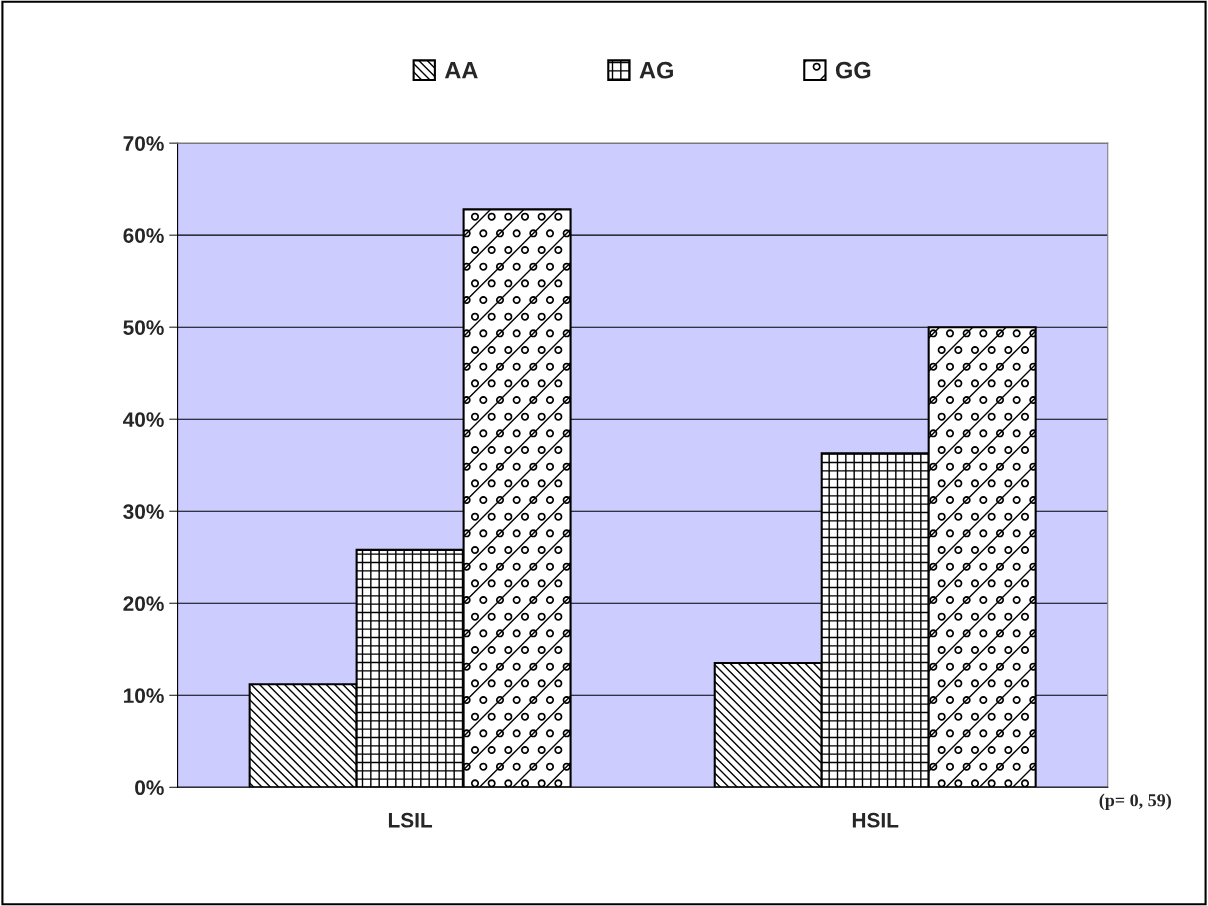 This screenshot has height=906, width=1208. I want to click on y-tick-label: 10%, so click(144, 696).